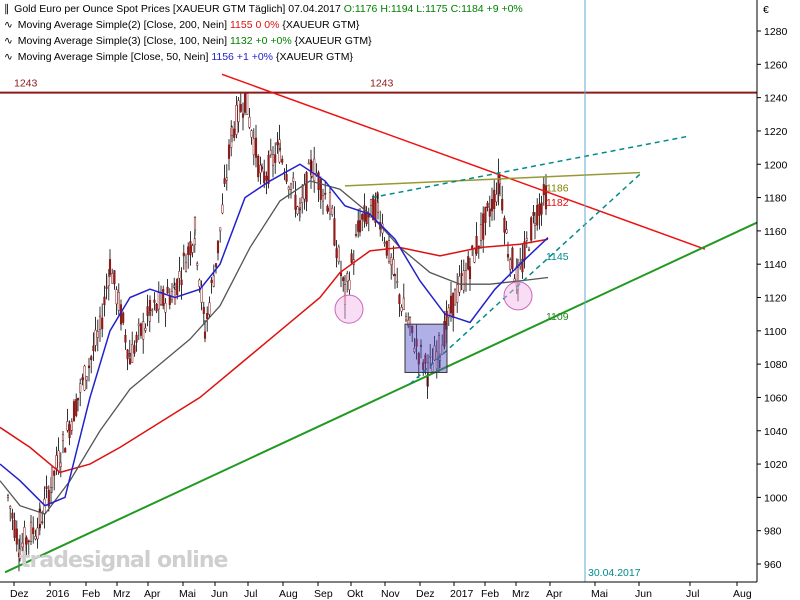 The image size is (800, 600). Describe the element at coordinates (462, 594) in the screenshot. I see `x-tick-label: 2017` at that location.